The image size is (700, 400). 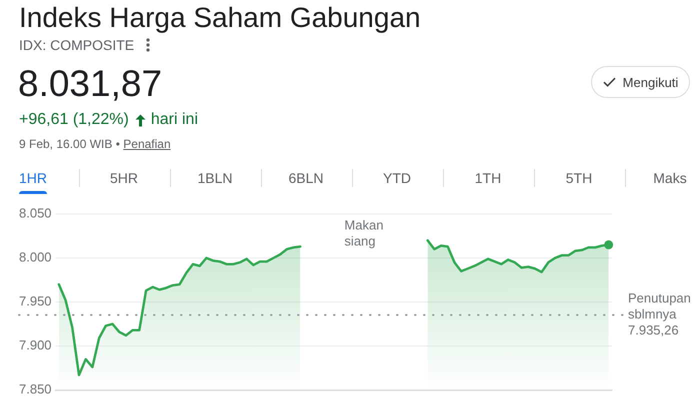 I want to click on text: 1BLN, so click(x=215, y=178).